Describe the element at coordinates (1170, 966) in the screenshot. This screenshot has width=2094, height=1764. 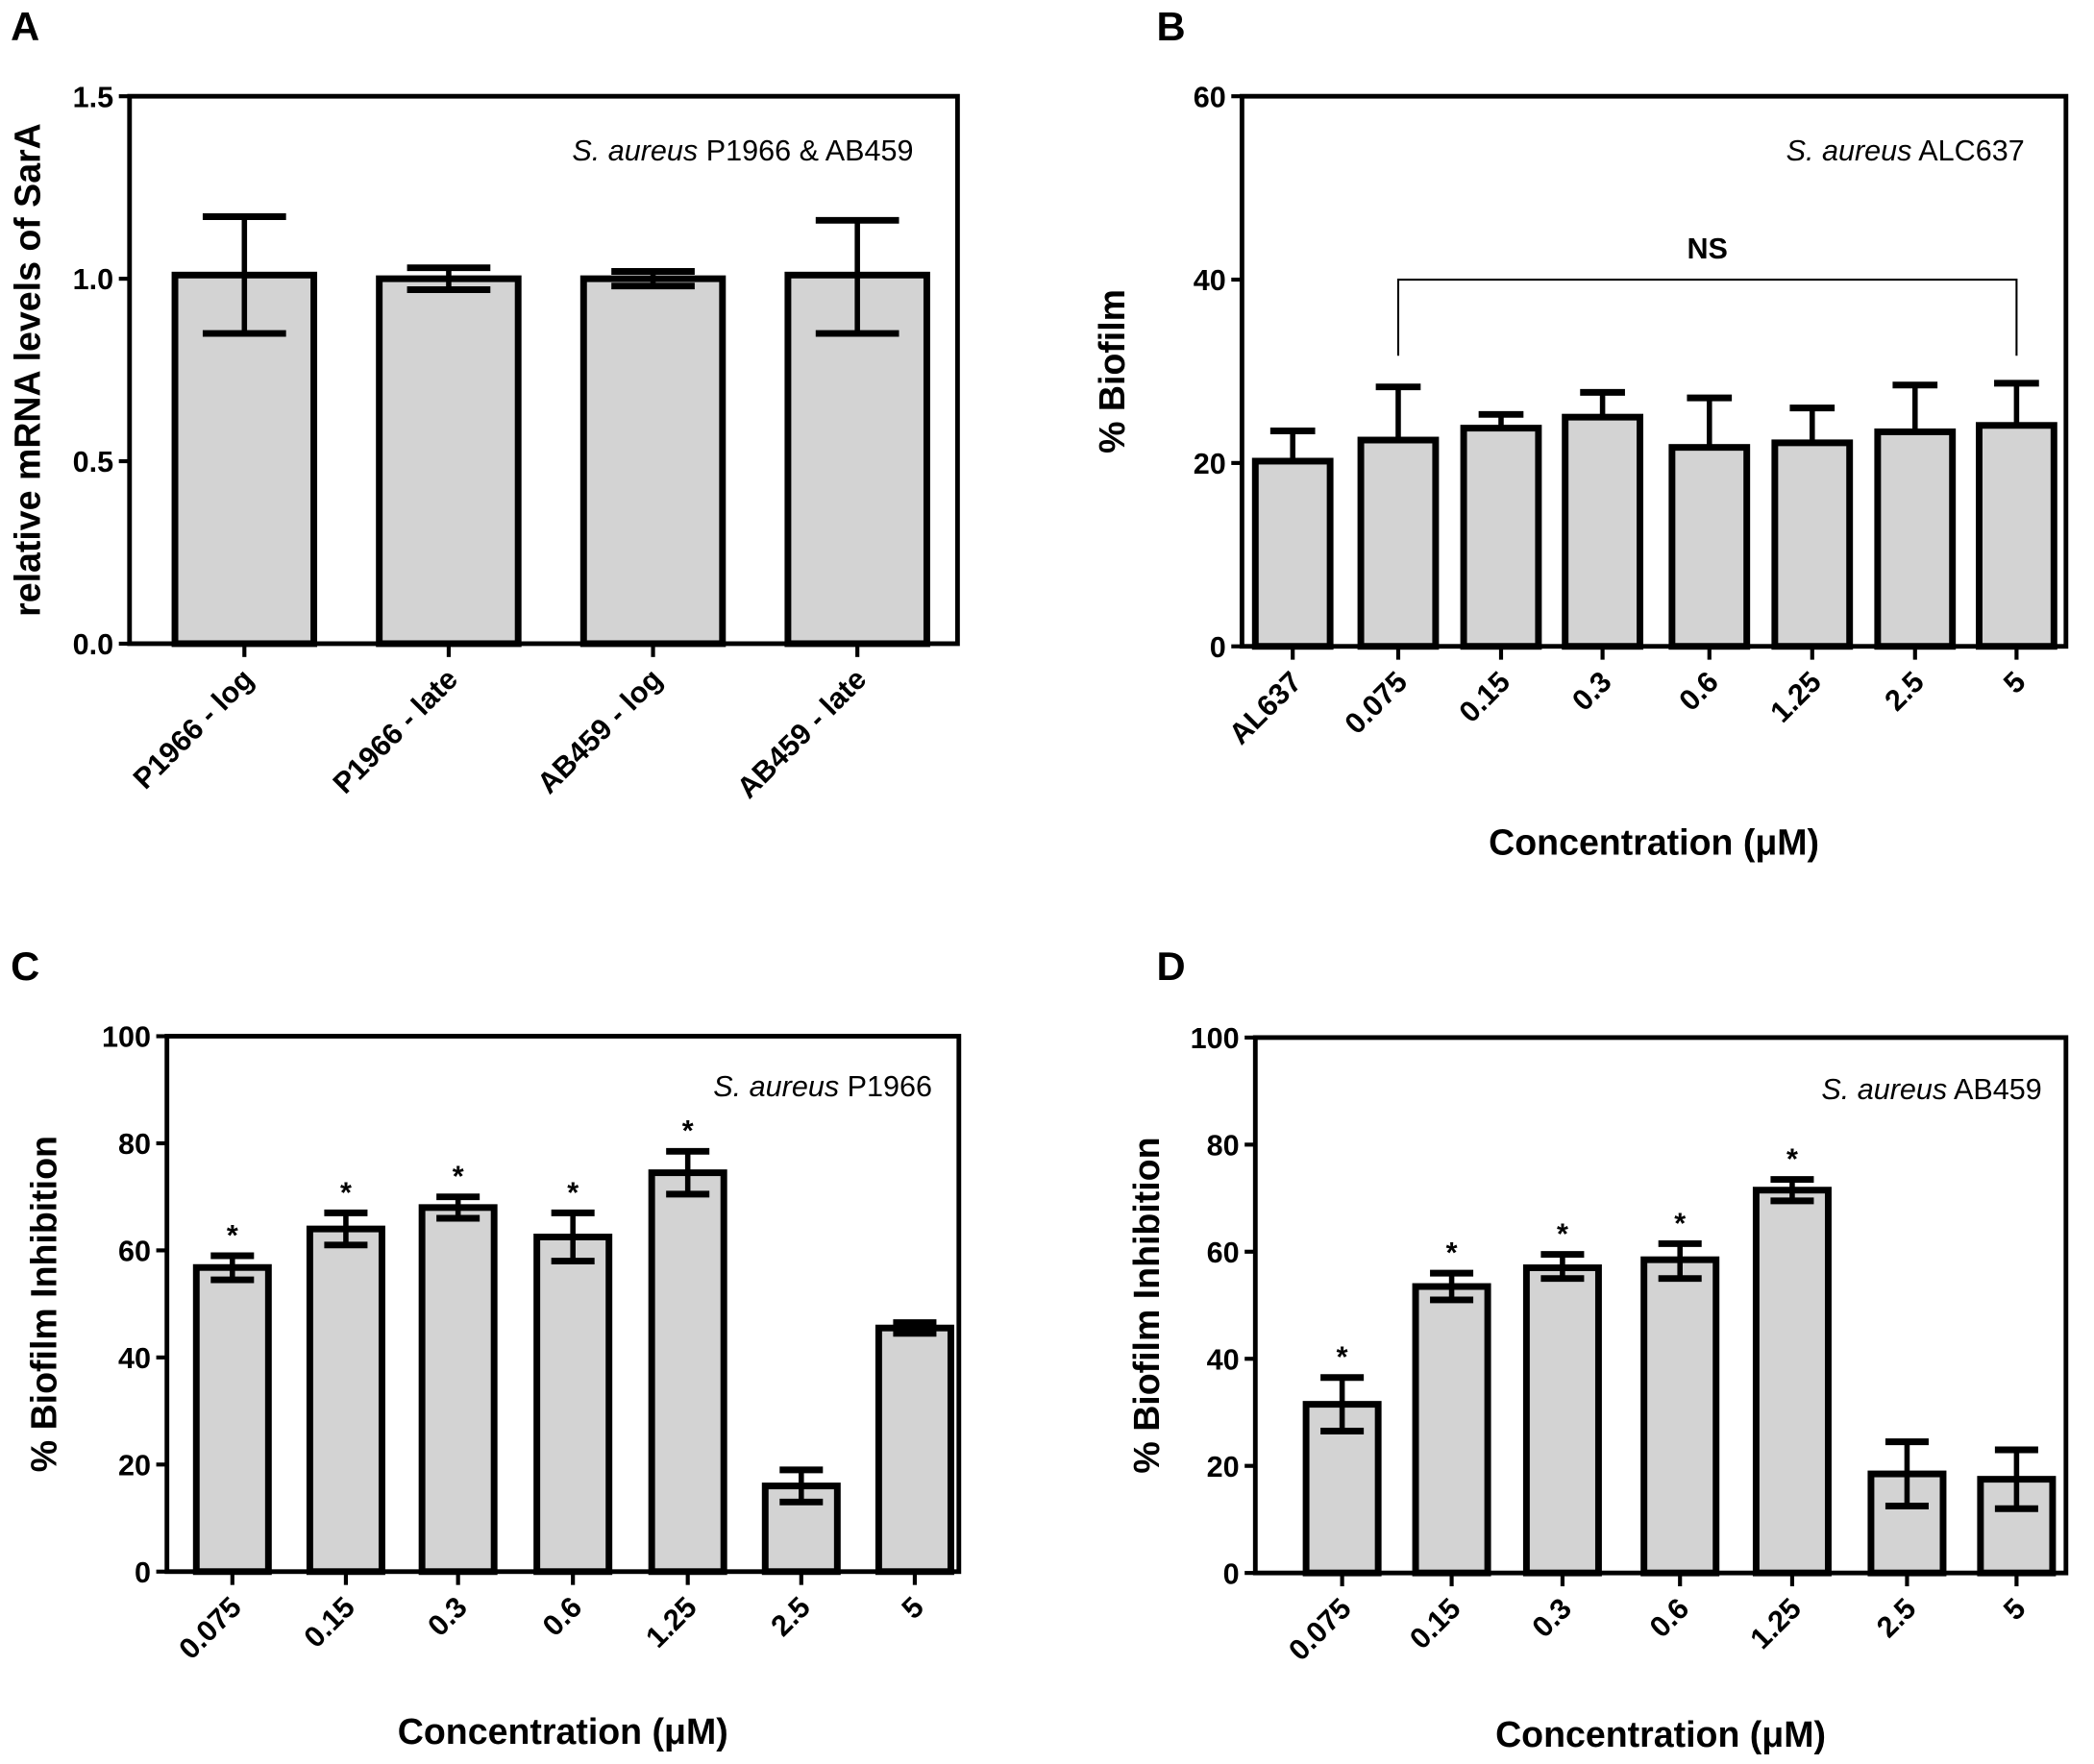
I see `panel-label: D` at that location.